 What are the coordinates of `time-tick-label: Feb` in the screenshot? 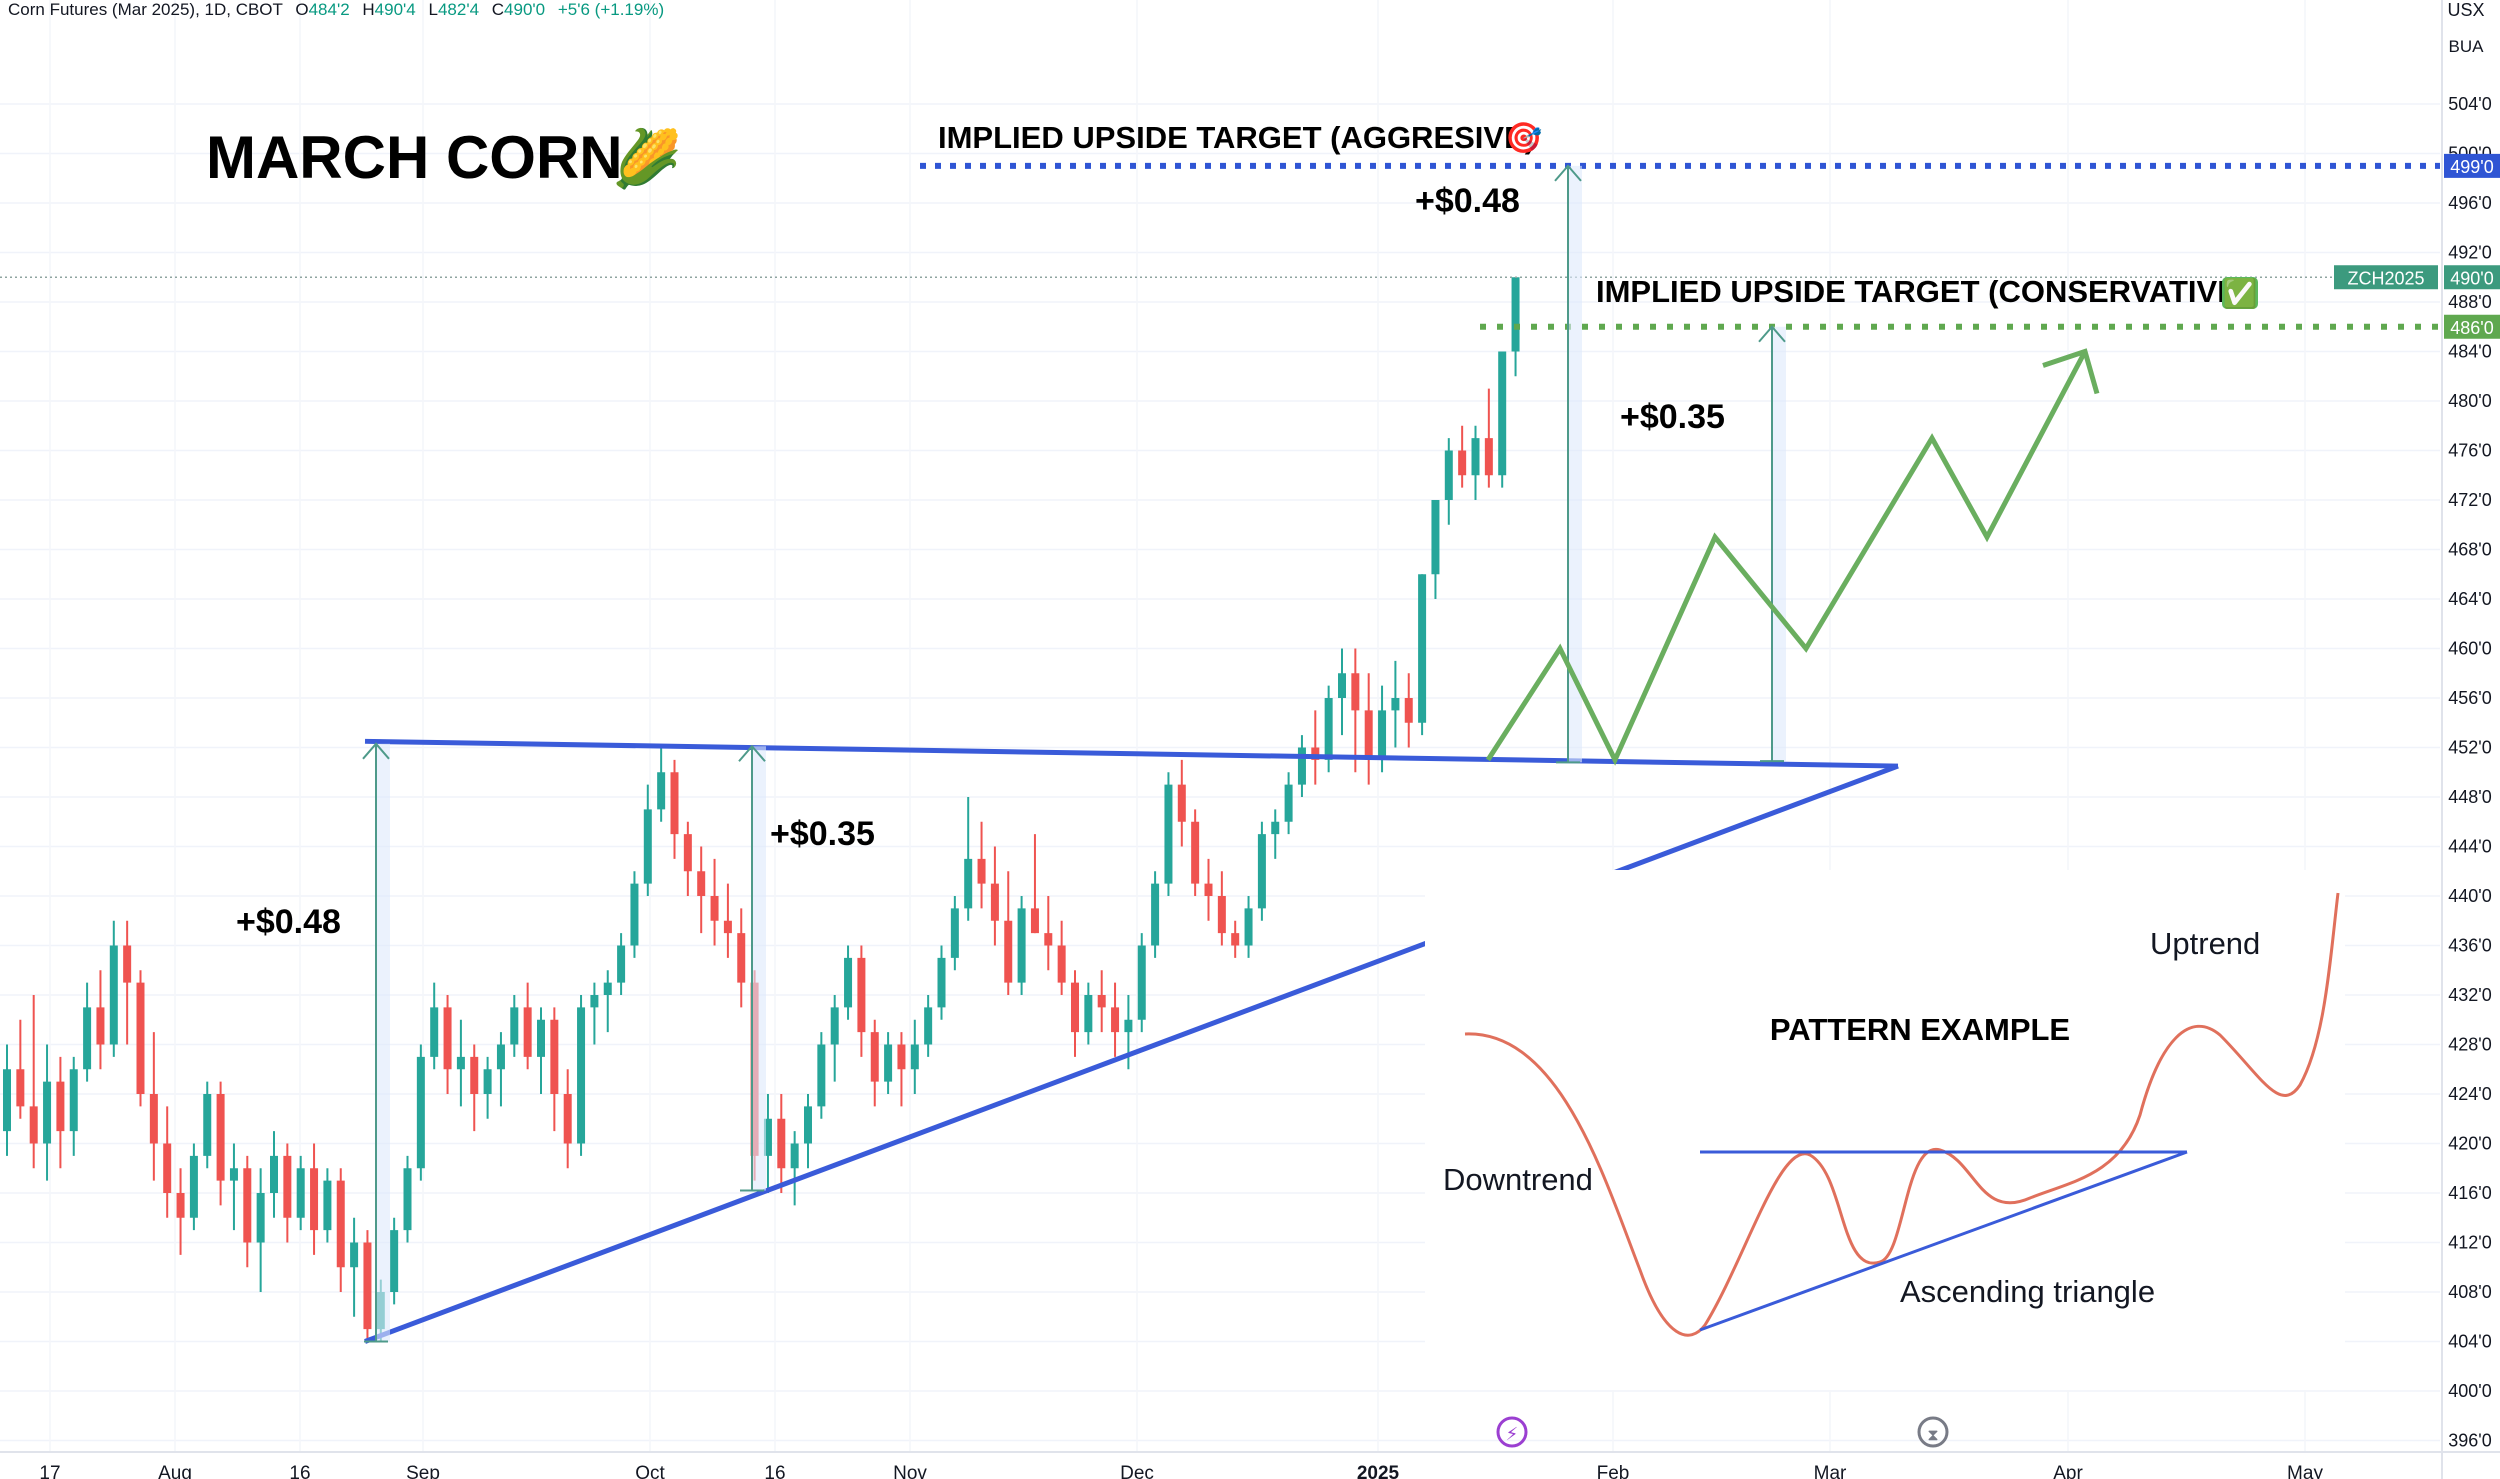 It's located at (1613, 1471).